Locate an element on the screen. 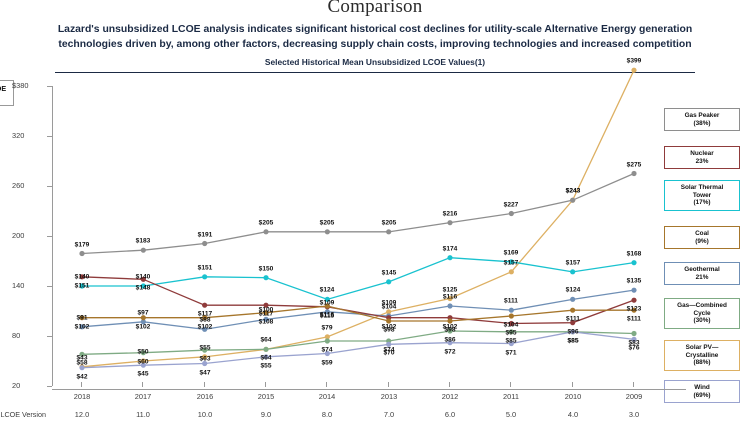 This screenshot has width=750, height=430. data-point-label: $58 is located at coordinates (82, 363).